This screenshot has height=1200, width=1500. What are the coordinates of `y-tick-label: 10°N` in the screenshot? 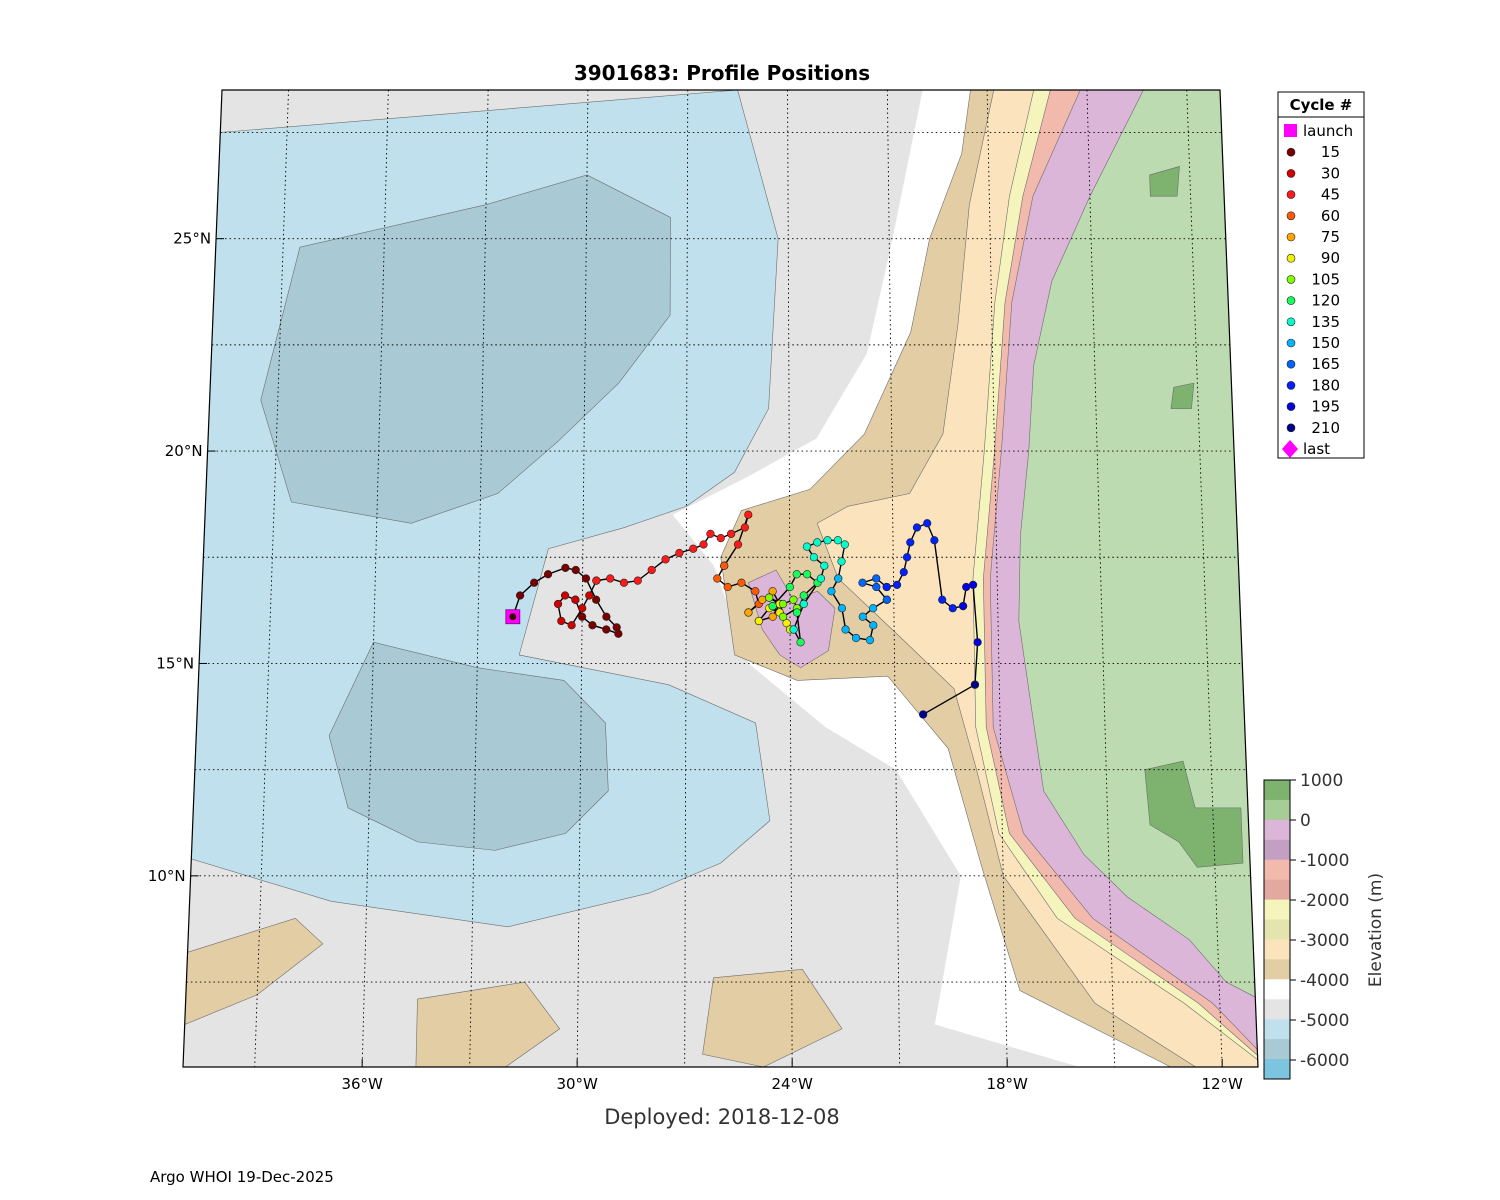 It's located at (167, 876).